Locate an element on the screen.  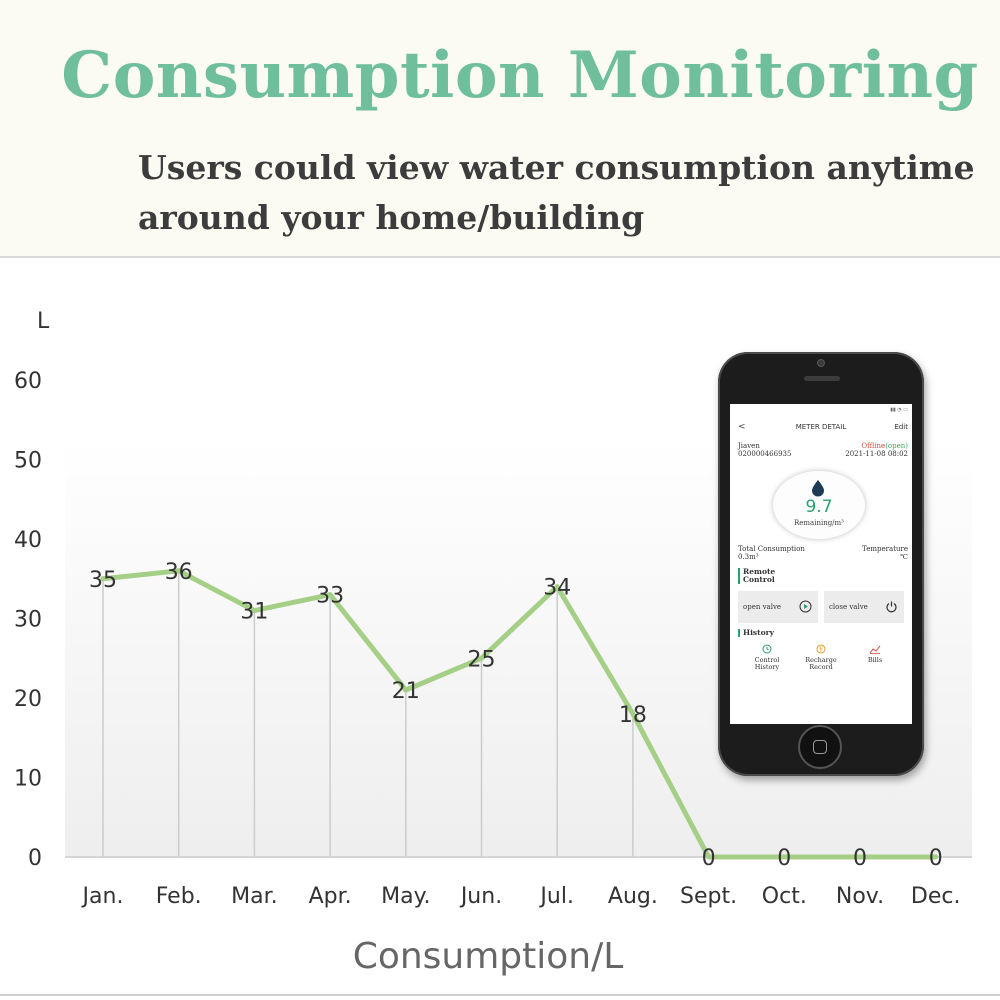
y-tick-label: 10 is located at coordinates (28, 779).